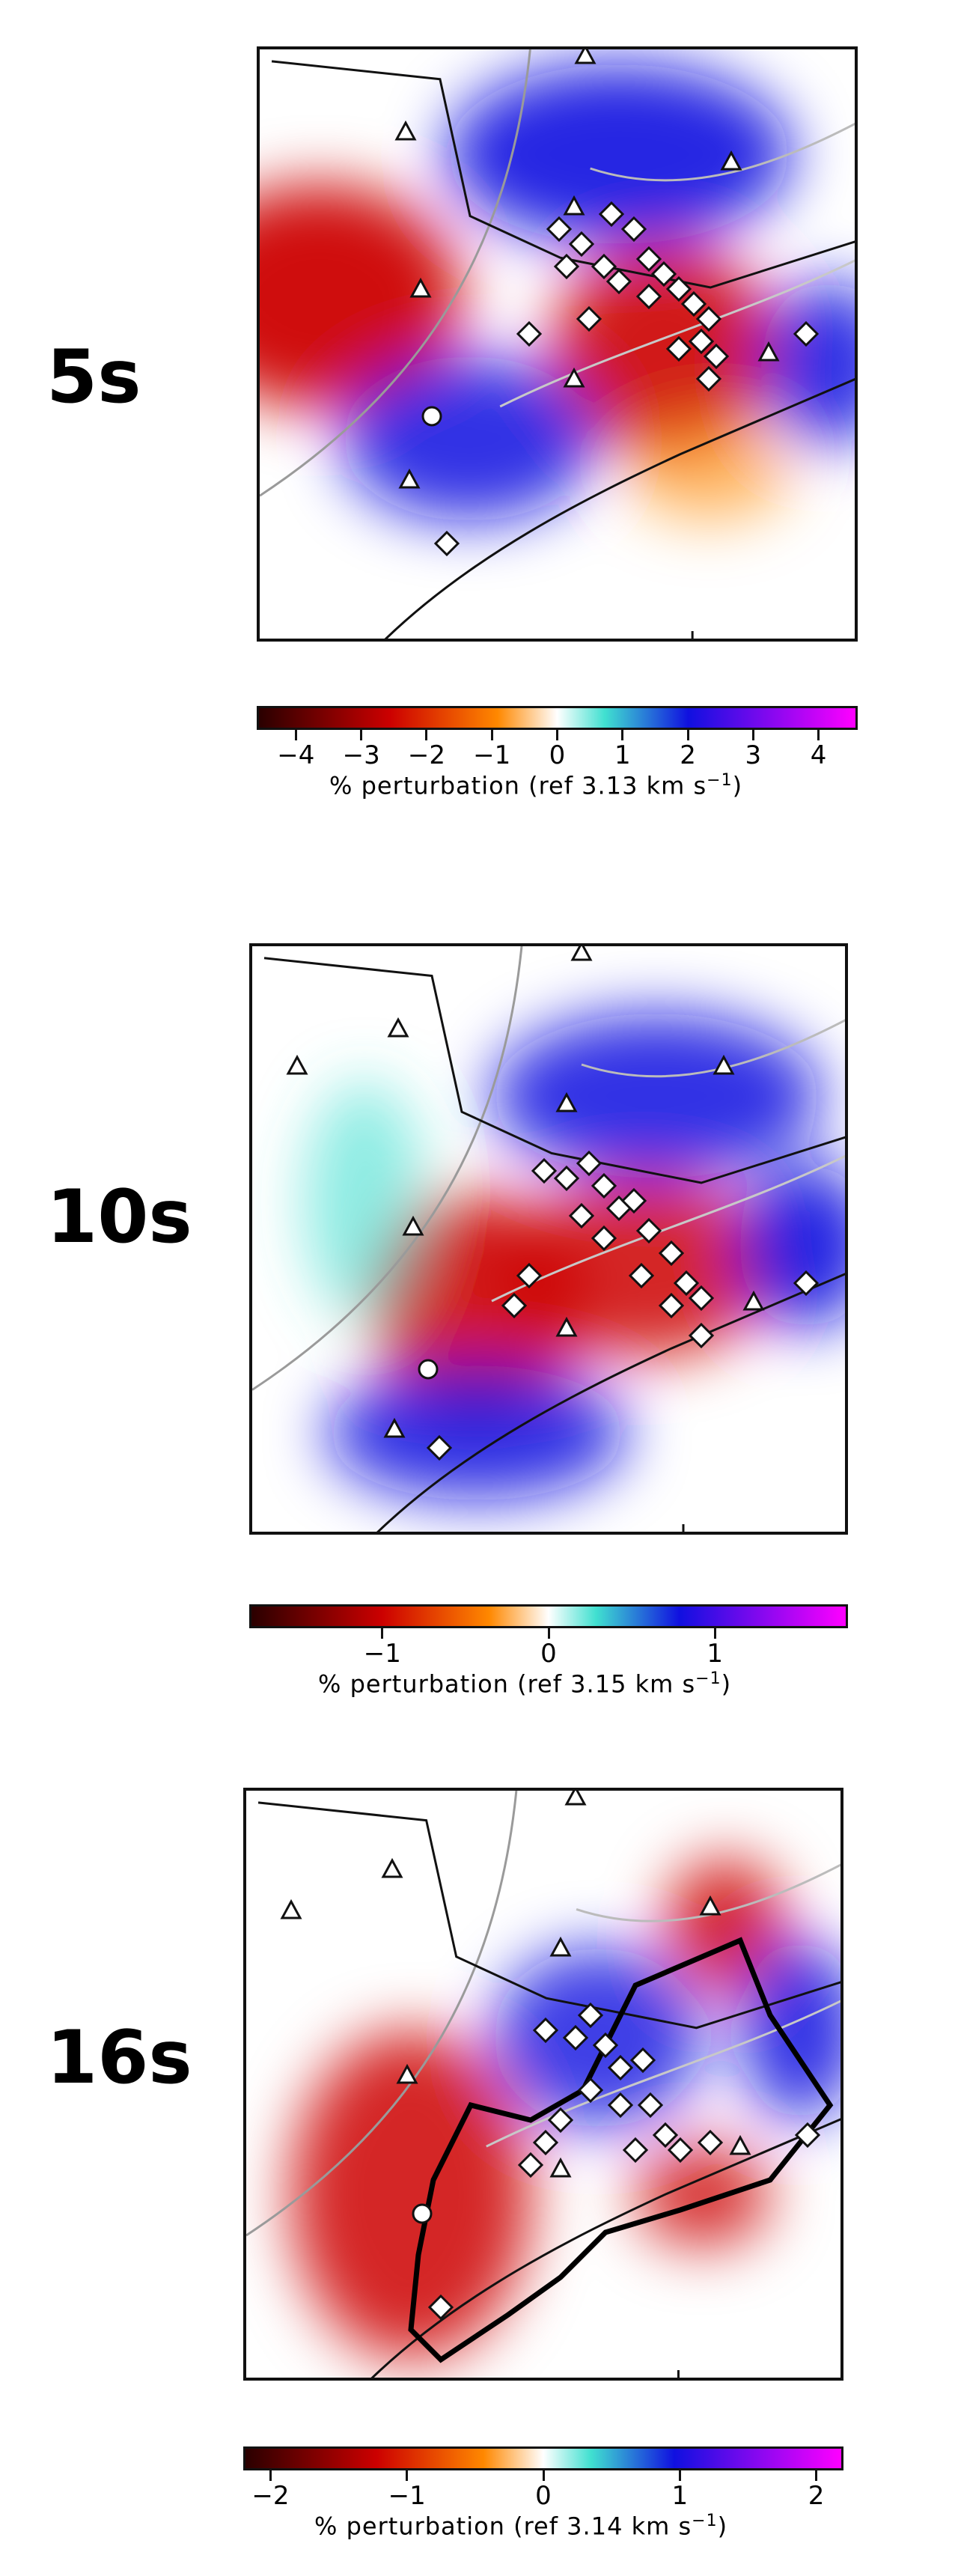  I want to click on colorbar-ticks: −2 −1 0 1 2, so click(543, 2490).